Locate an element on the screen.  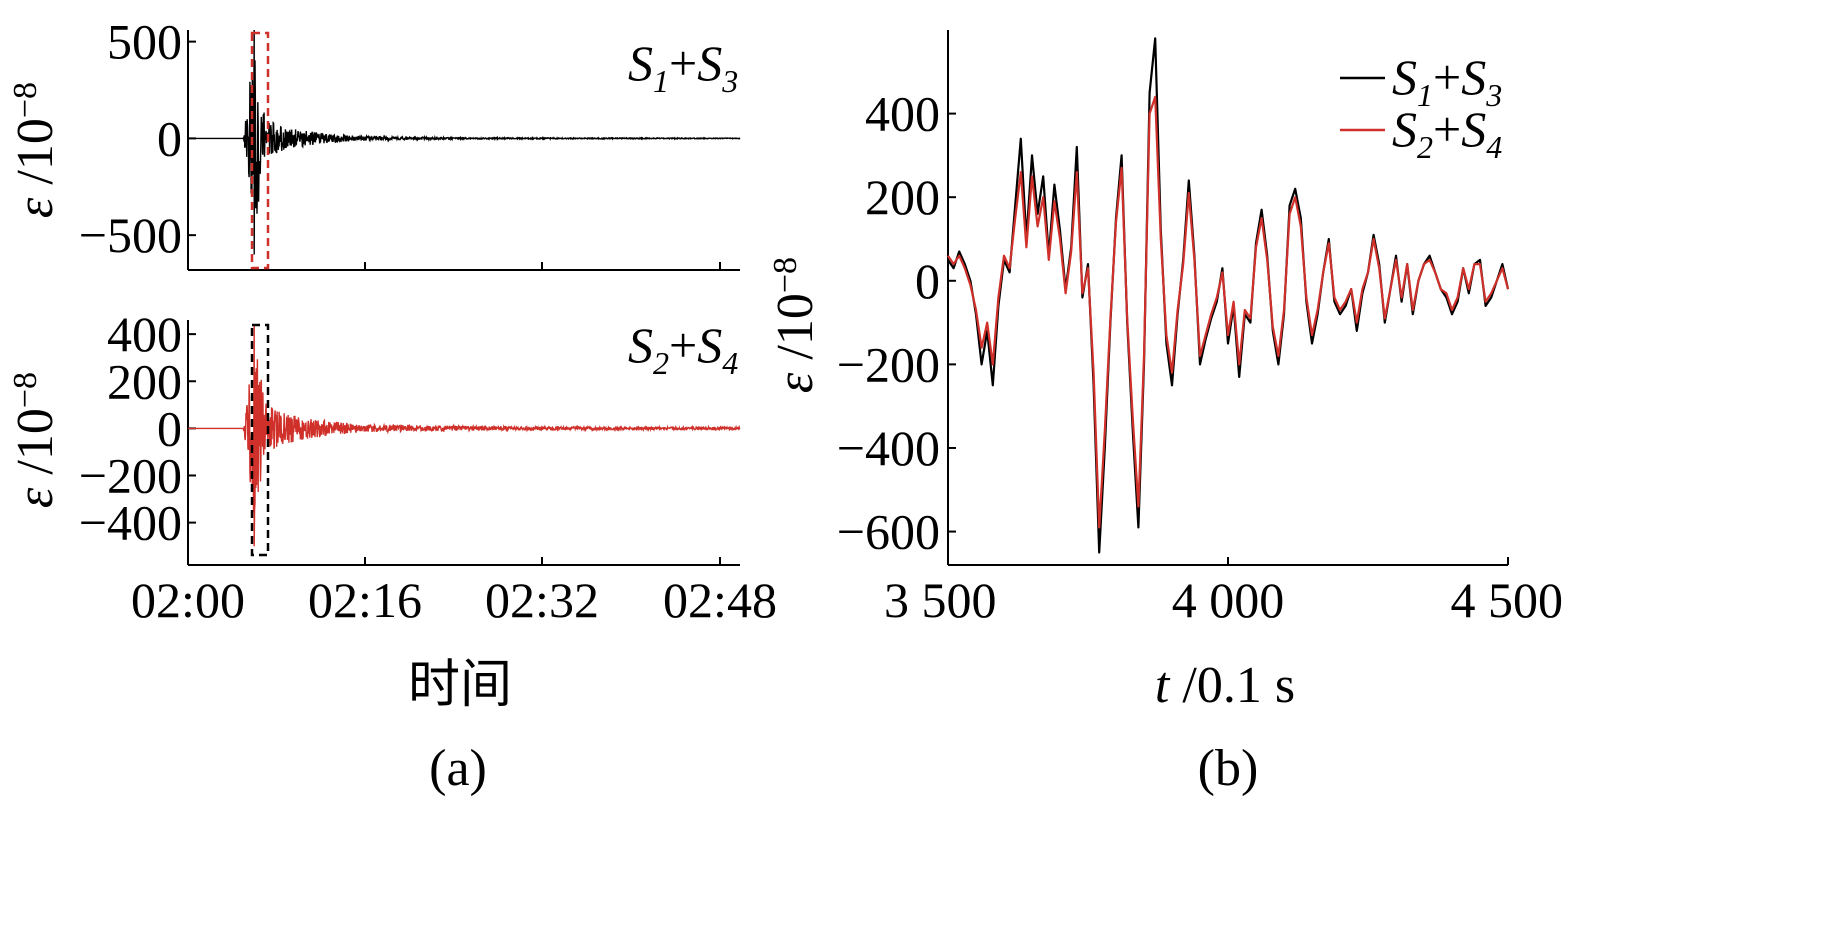
x-ticks-b: 3 500 4 000 4 500 is located at coordinates (1223, 592).